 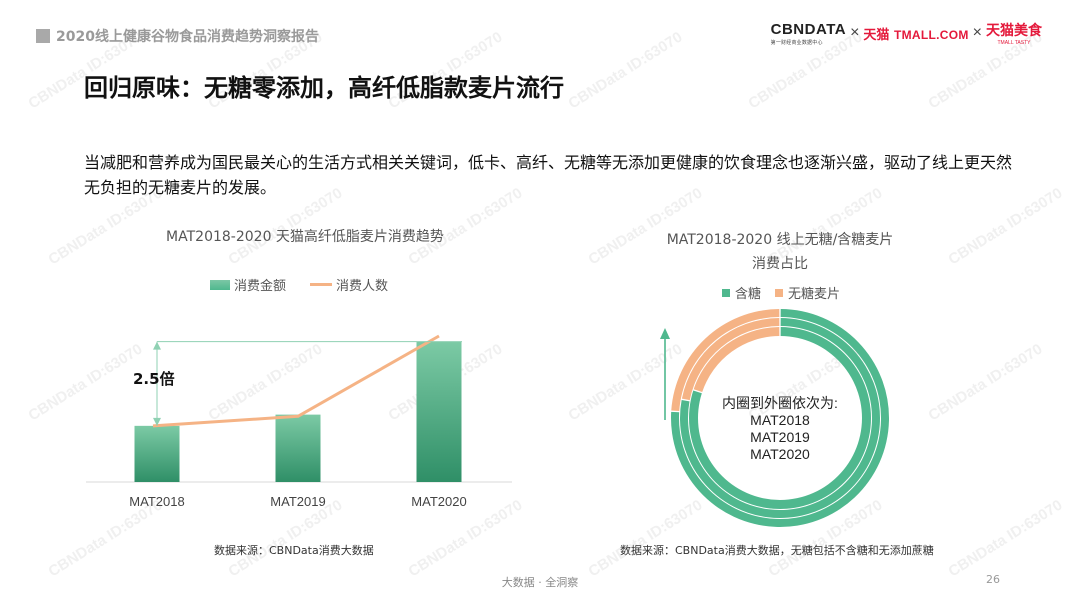 I want to click on x-tick-label: MAT2018, so click(x=156, y=501).